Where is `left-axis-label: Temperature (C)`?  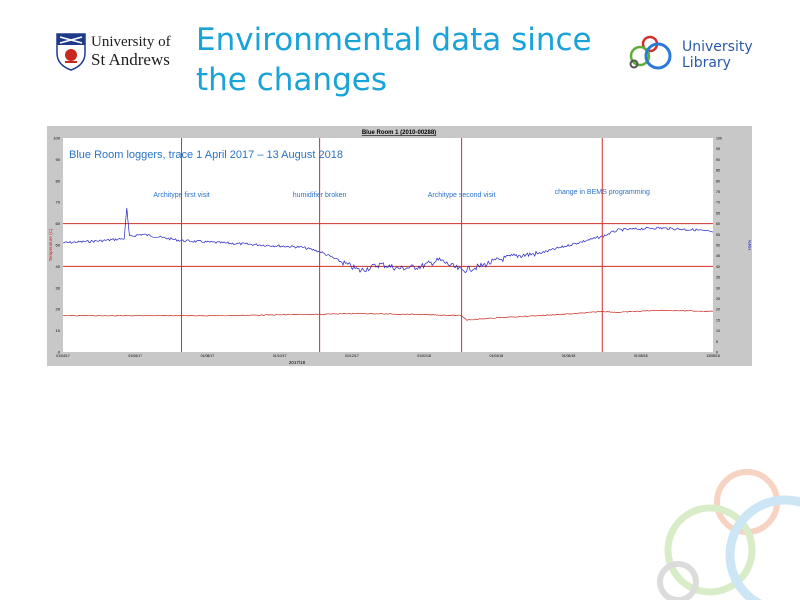 left-axis-label: Temperature (C) is located at coordinates (50, 244).